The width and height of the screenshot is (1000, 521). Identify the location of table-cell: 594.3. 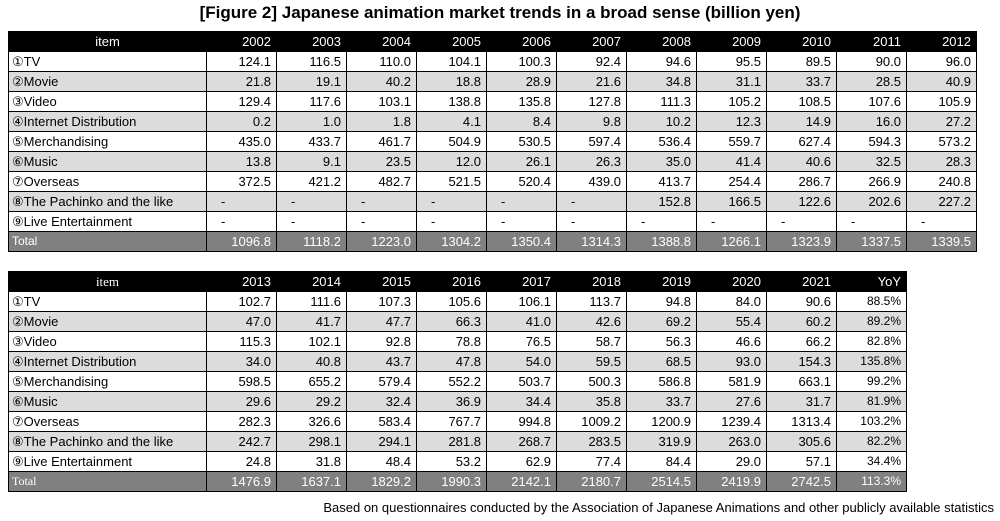
(871, 141).